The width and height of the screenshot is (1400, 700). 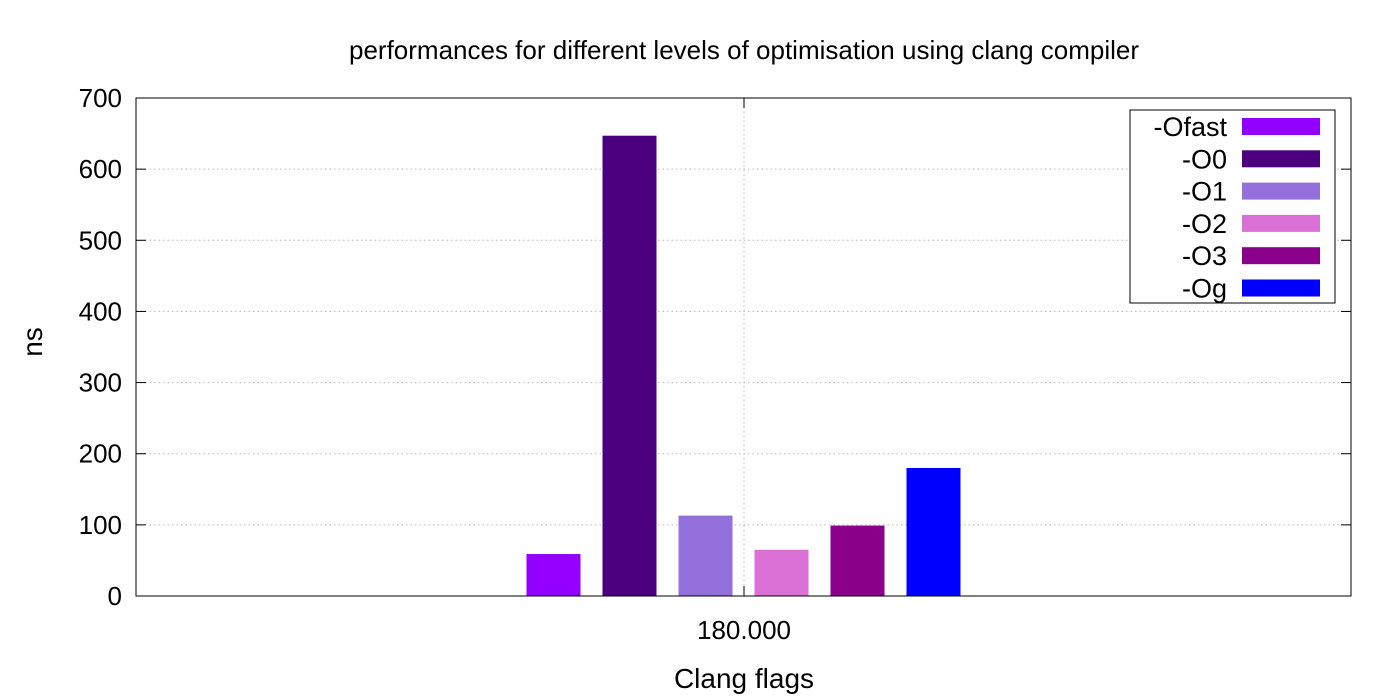 What do you see at coordinates (100, 454) in the screenshot?
I see `y-tick-label: 200` at bounding box center [100, 454].